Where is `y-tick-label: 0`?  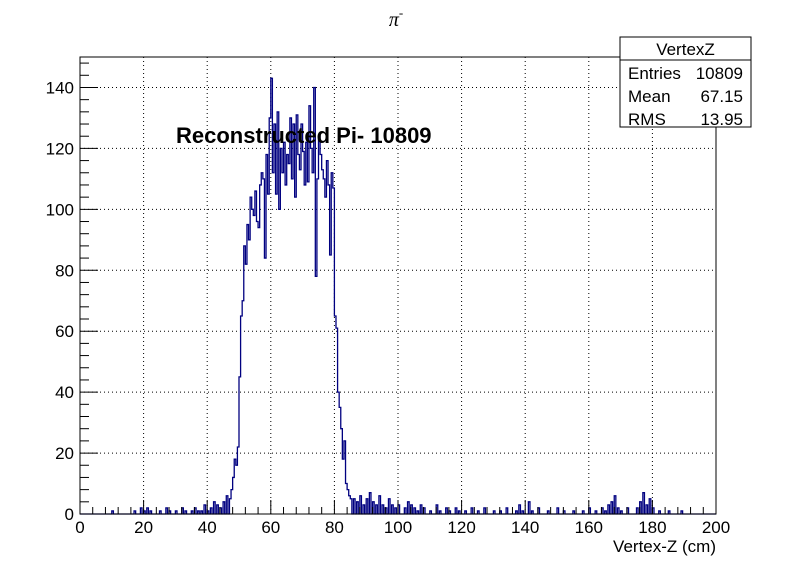 y-tick-label: 0 is located at coordinates (69, 514).